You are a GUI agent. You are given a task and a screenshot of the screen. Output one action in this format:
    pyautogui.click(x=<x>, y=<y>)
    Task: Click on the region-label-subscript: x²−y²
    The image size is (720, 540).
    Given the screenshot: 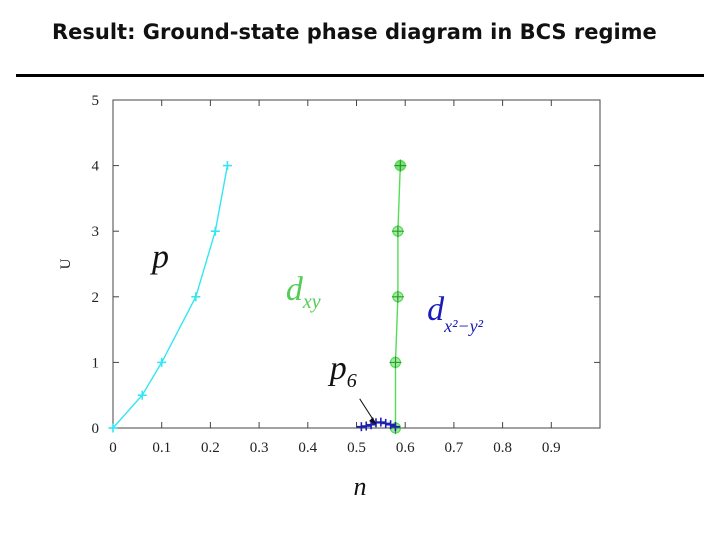 What is the action you would take?
    pyautogui.click(x=463, y=326)
    